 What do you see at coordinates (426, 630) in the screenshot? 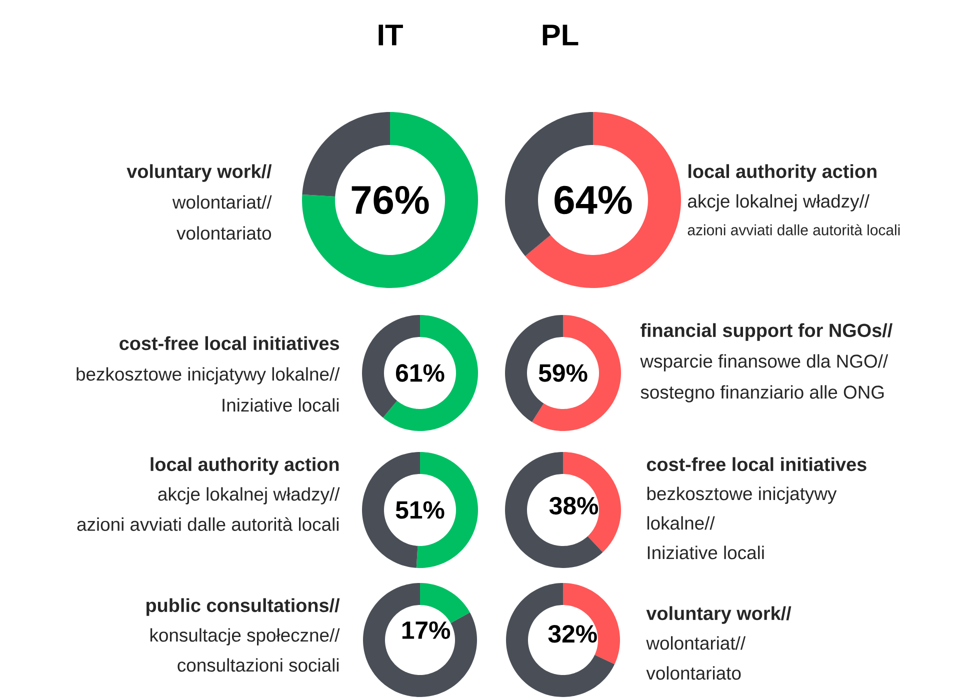
I see `data-label: 17%` at bounding box center [426, 630].